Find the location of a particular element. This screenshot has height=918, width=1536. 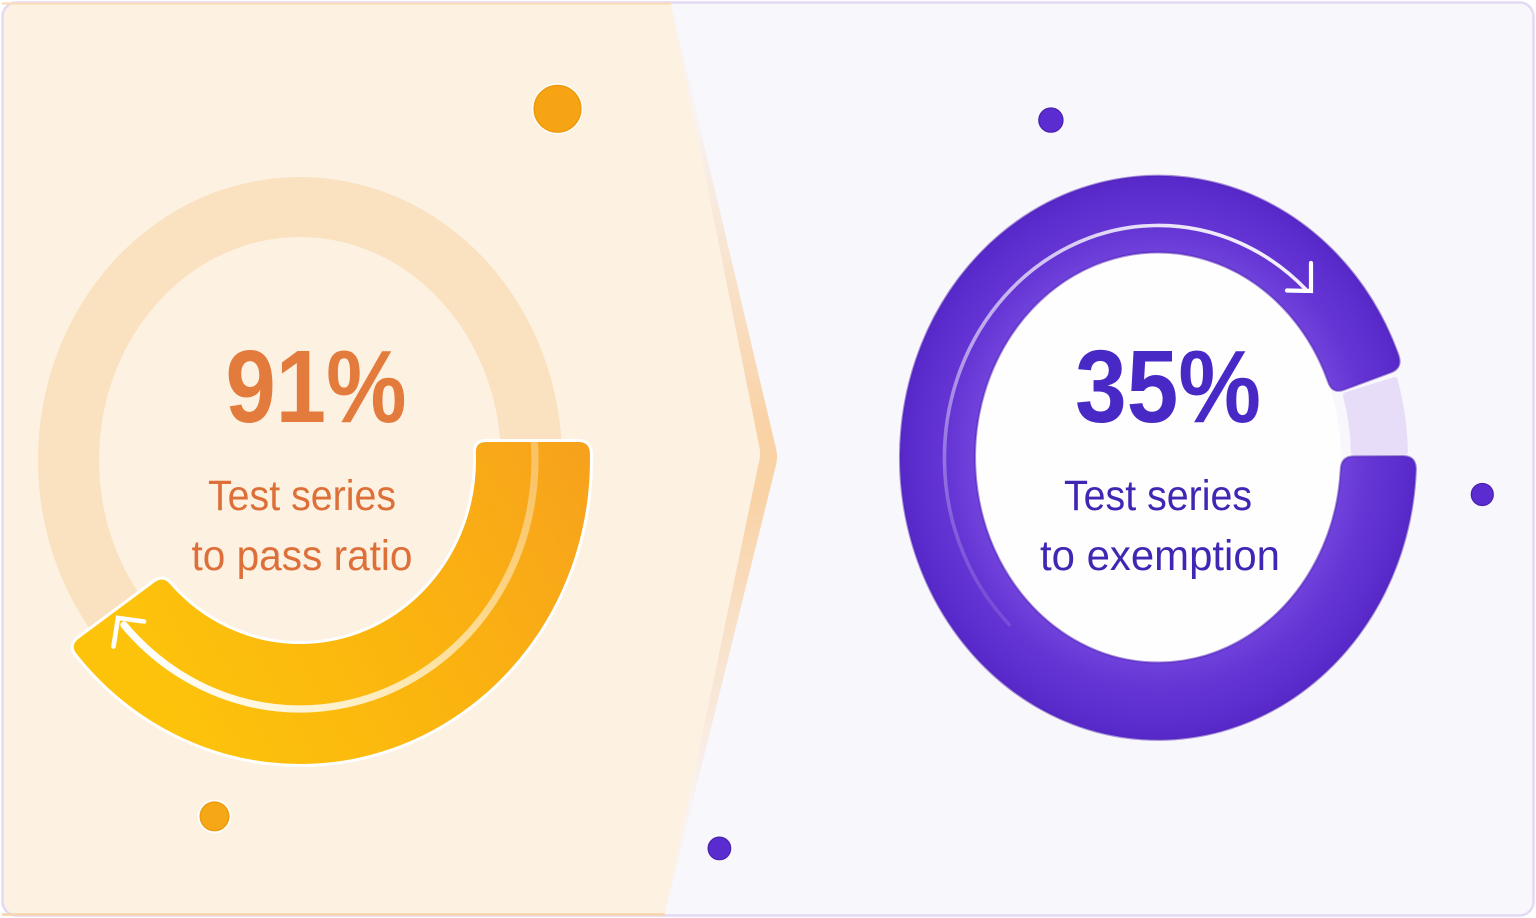

svg-text: 91% is located at coordinates (316, 386).